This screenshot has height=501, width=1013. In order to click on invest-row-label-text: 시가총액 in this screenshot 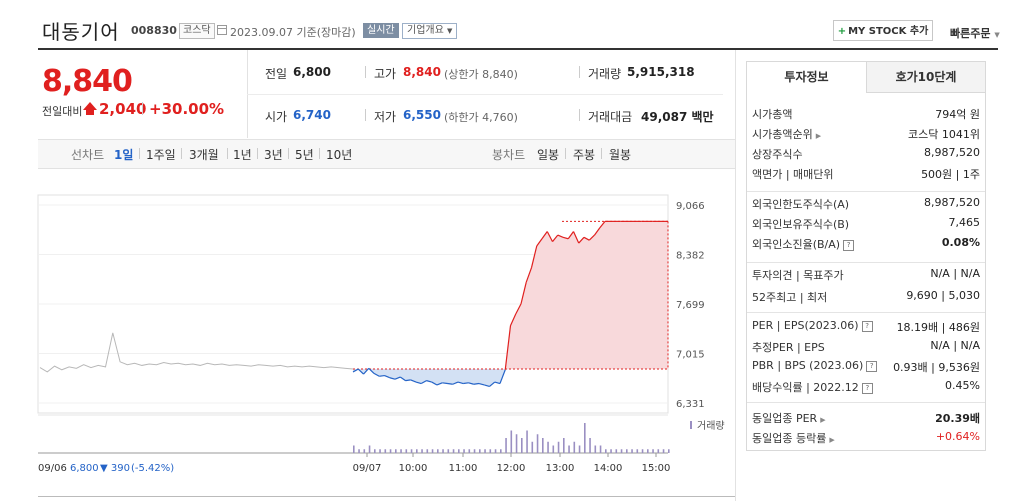, I will do `click(772, 114)`.